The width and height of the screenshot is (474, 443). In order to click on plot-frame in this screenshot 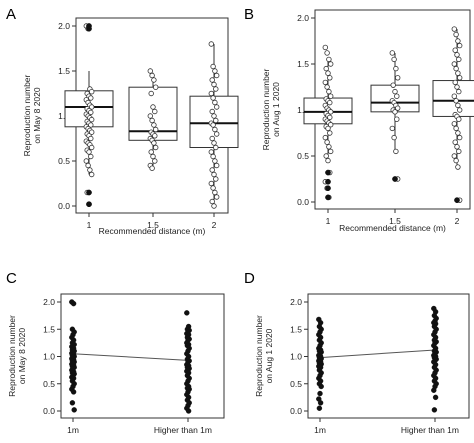, I will do `click(388, 356)`.